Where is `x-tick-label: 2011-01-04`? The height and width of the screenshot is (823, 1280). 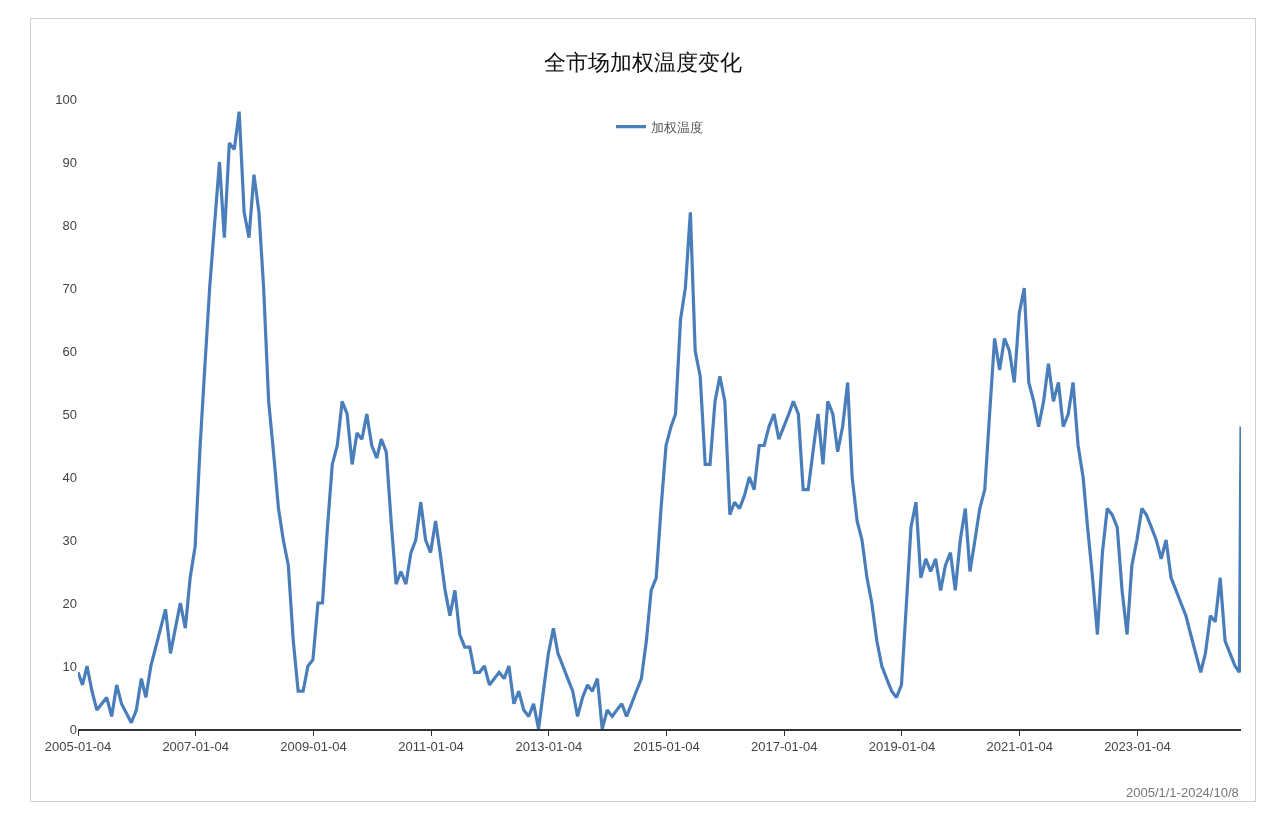
x-tick-label: 2011-01-04 is located at coordinates (431, 747).